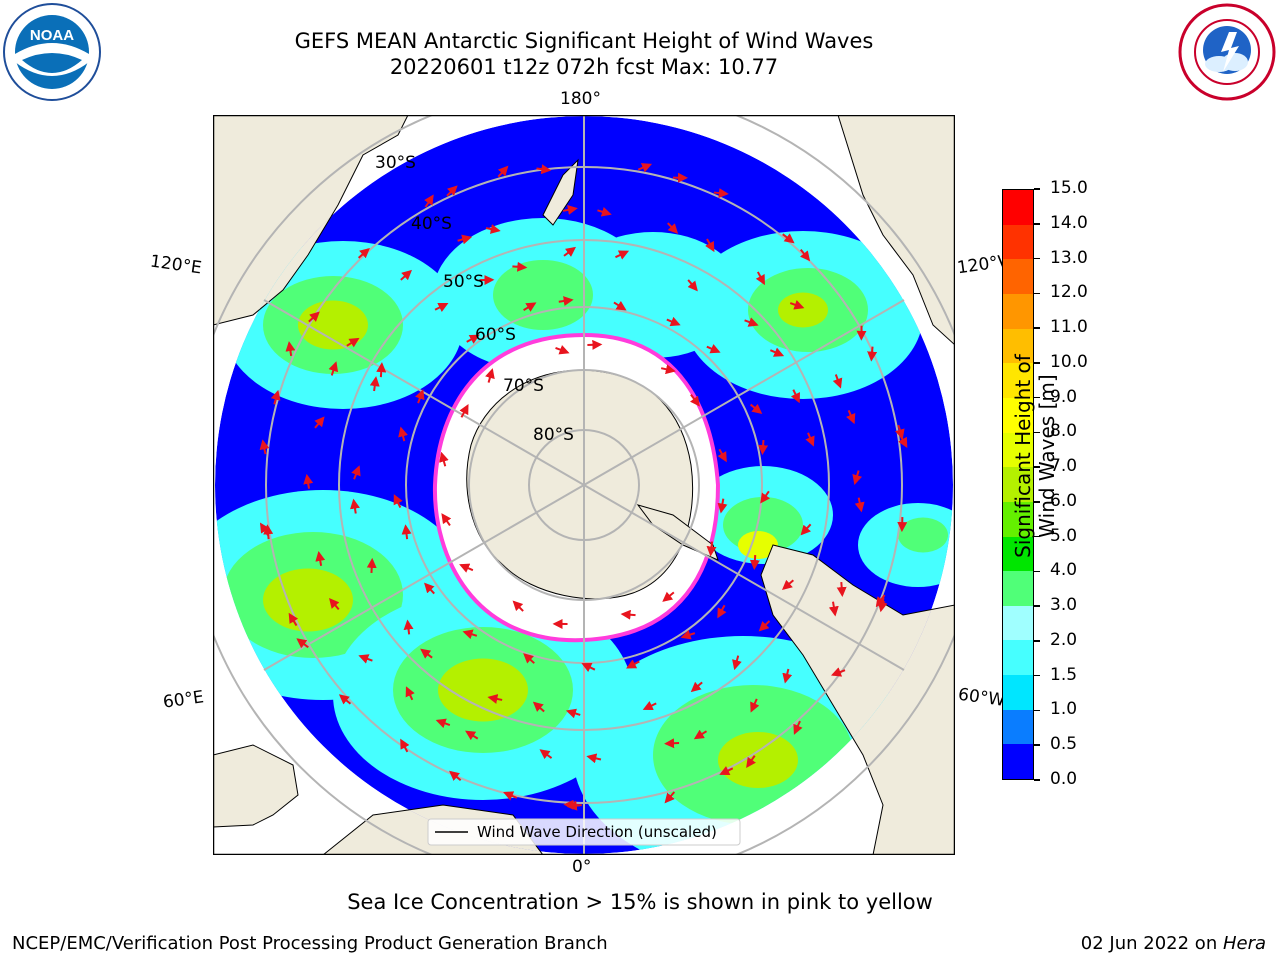 The image size is (1280, 960). Describe the element at coordinates (1064, 500) in the screenshot. I see `colorbar-tick-label: 6.0` at that location.